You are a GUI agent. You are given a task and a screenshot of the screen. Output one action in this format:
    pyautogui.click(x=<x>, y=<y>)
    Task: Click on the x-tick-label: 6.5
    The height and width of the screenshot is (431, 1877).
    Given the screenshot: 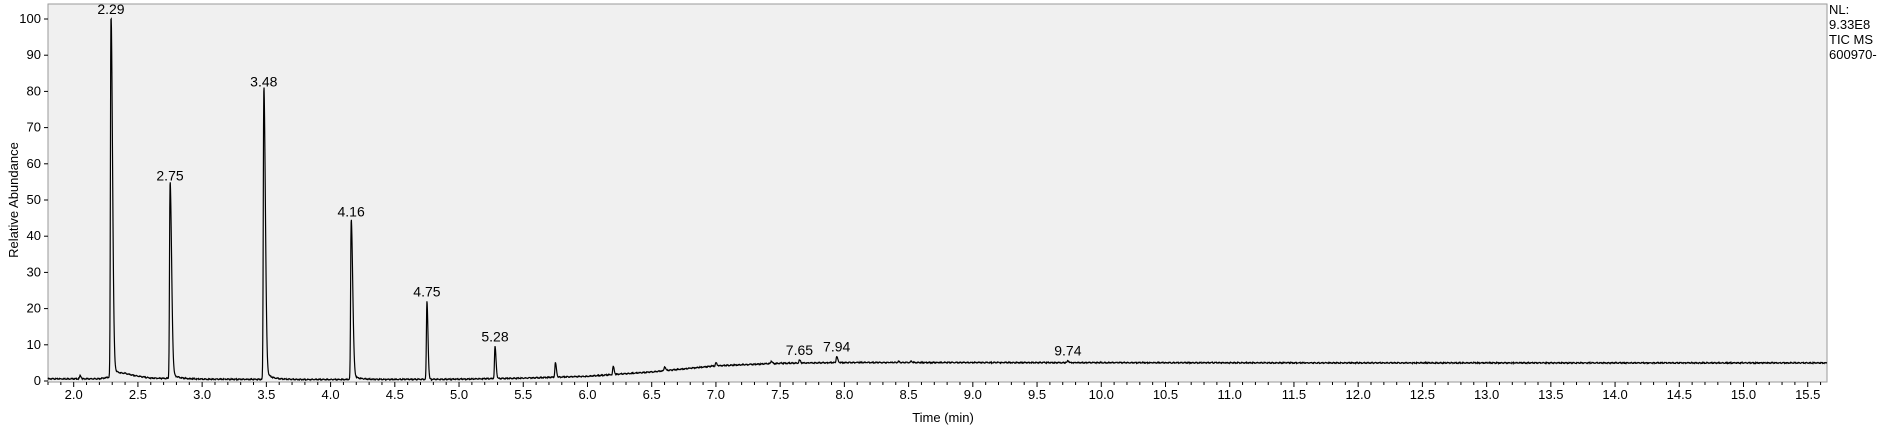 What is the action you would take?
    pyautogui.click(x=652, y=394)
    